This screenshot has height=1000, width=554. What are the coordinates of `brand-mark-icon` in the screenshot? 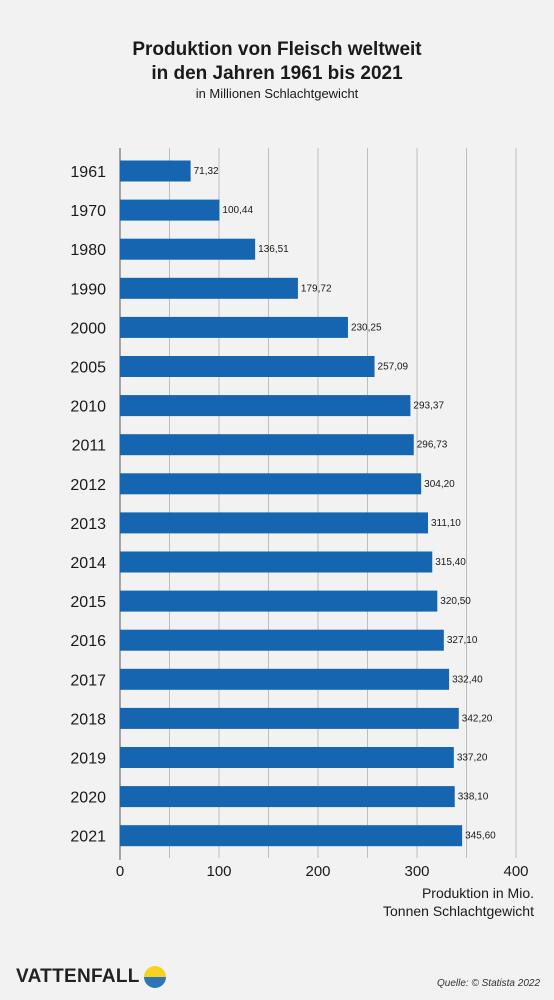 It's located at (154, 977).